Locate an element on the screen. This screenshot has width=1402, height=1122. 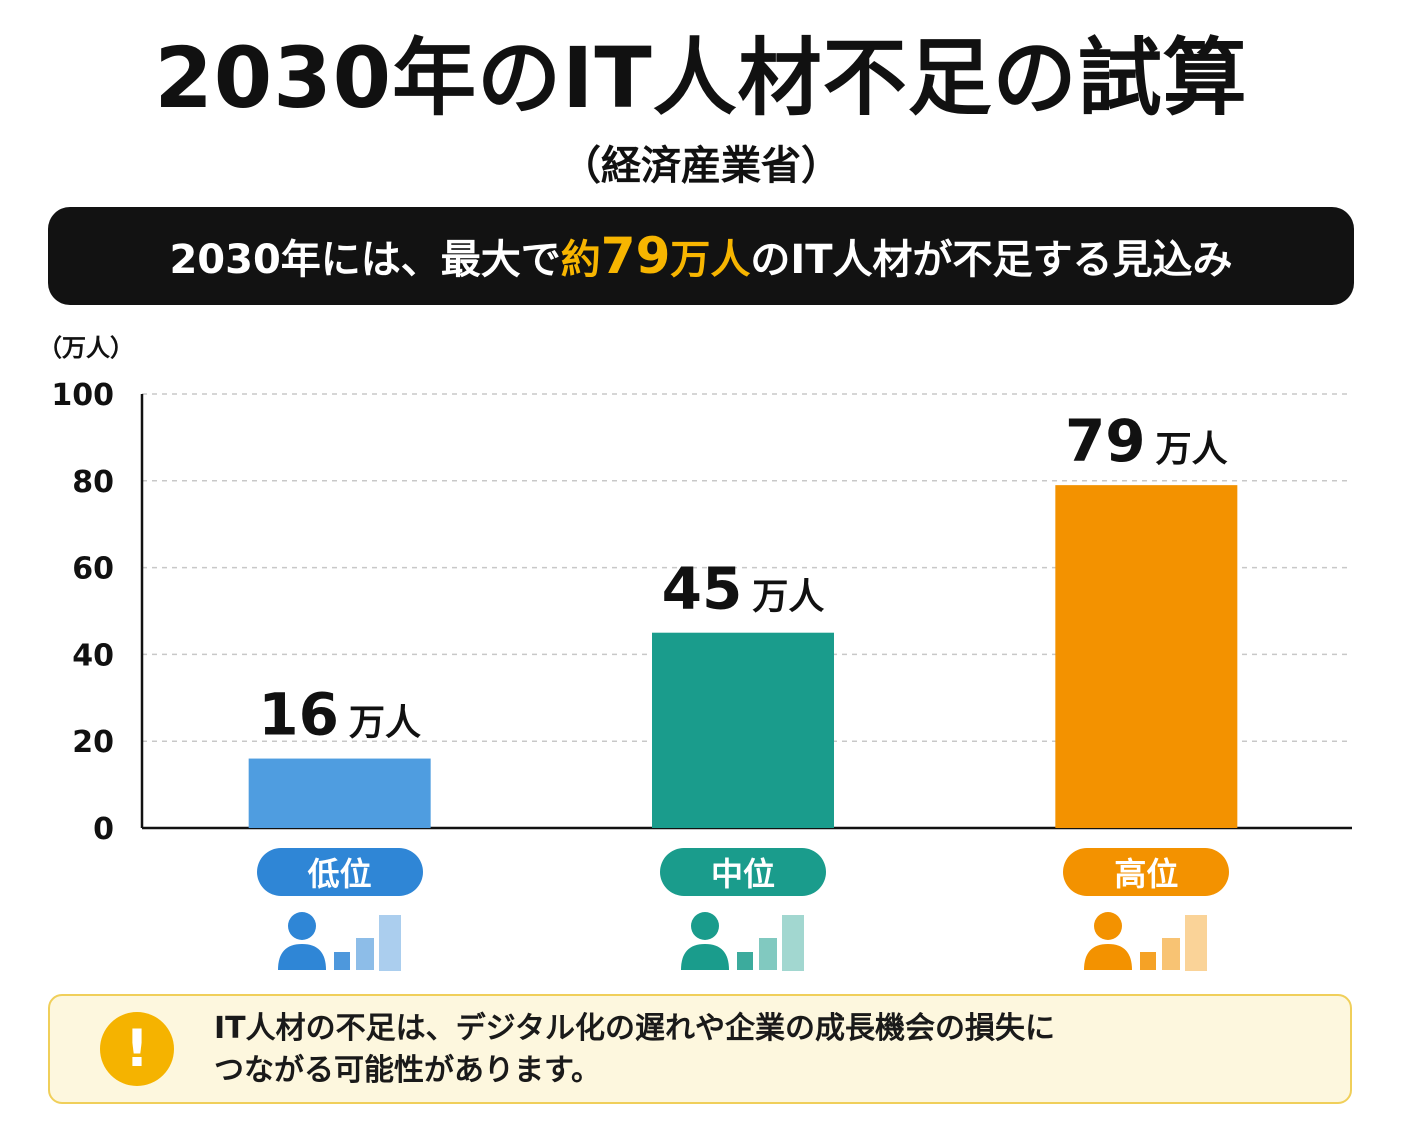
notice-text-line2: つながる可能性があります。 is located at coordinates (407, 1070).